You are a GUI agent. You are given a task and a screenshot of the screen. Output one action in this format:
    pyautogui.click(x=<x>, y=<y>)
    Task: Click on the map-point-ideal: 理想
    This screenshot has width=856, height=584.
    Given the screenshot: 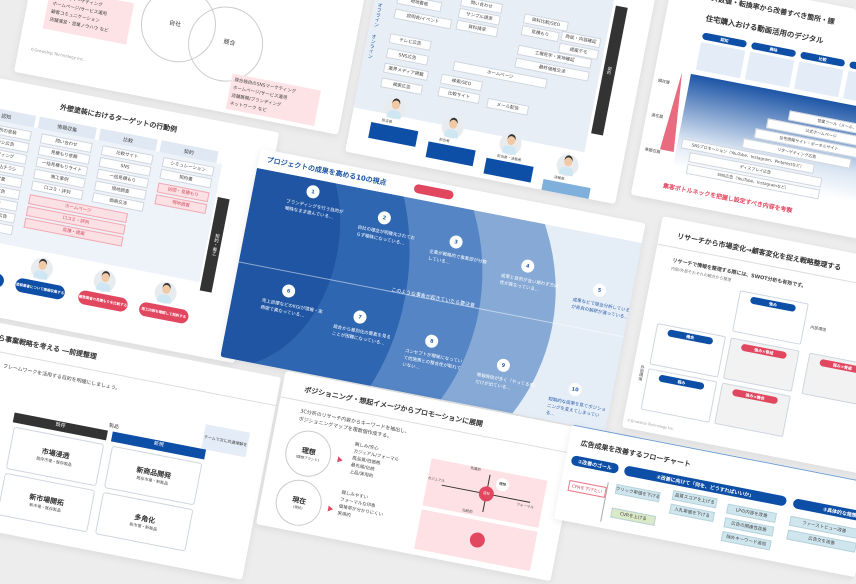 What is the action you would take?
    pyautogui.click(x=502, y=485)
    